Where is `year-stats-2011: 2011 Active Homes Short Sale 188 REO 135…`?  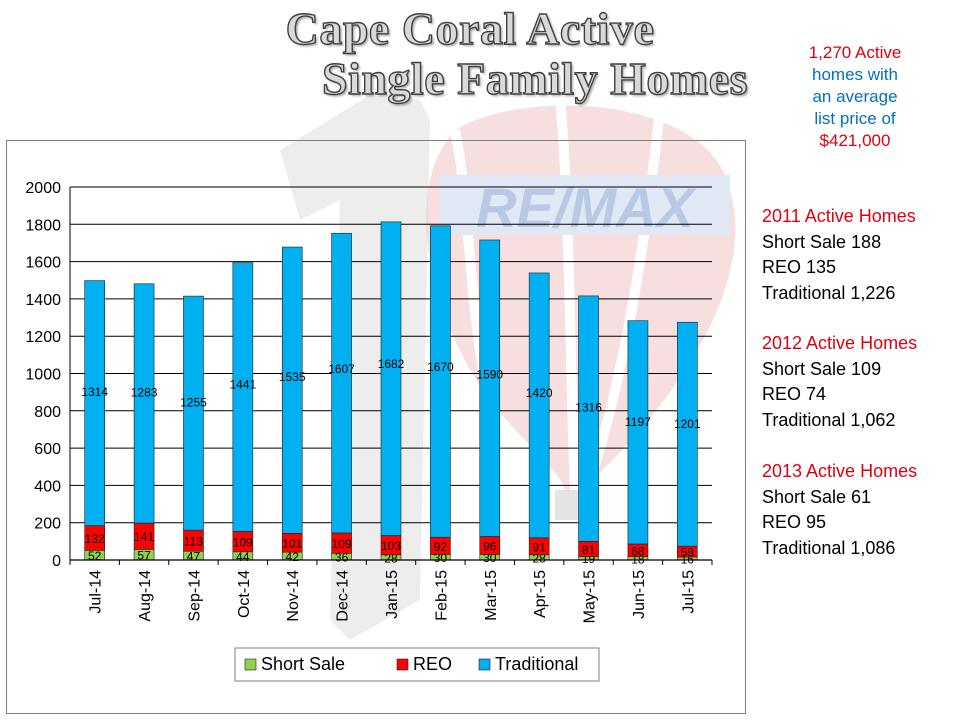
year-stats-2011: 2011 Active Homes Short Sale 188 REO 135… is located at coordinates (857, 255).